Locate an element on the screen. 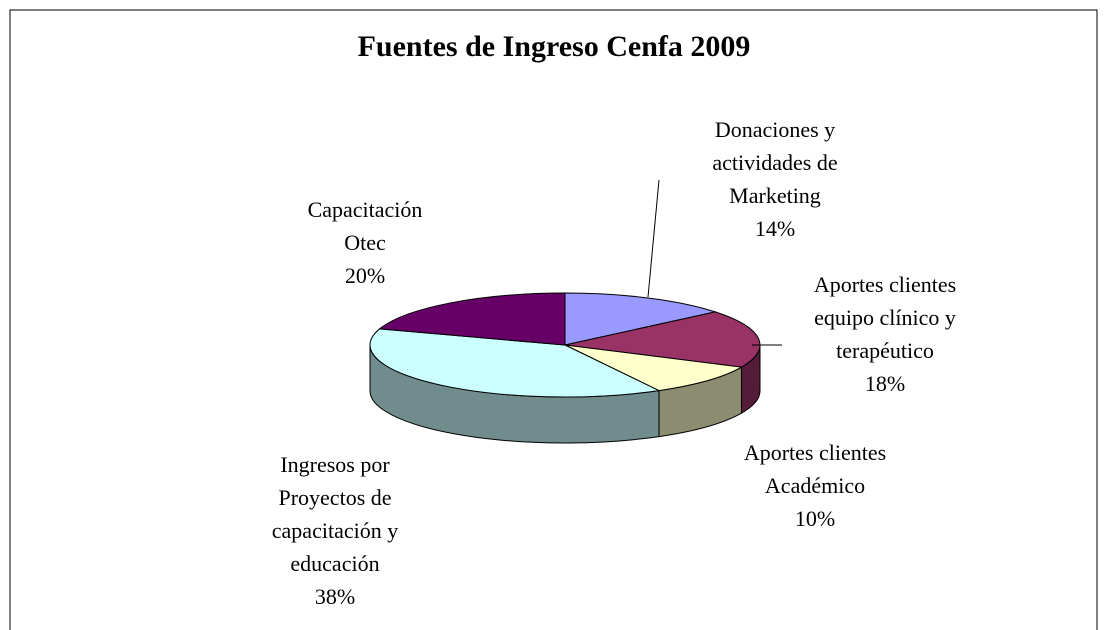  chart-title: Fuentes de Ingreso Cenfa 2009 is located at coordinates (554, 46).